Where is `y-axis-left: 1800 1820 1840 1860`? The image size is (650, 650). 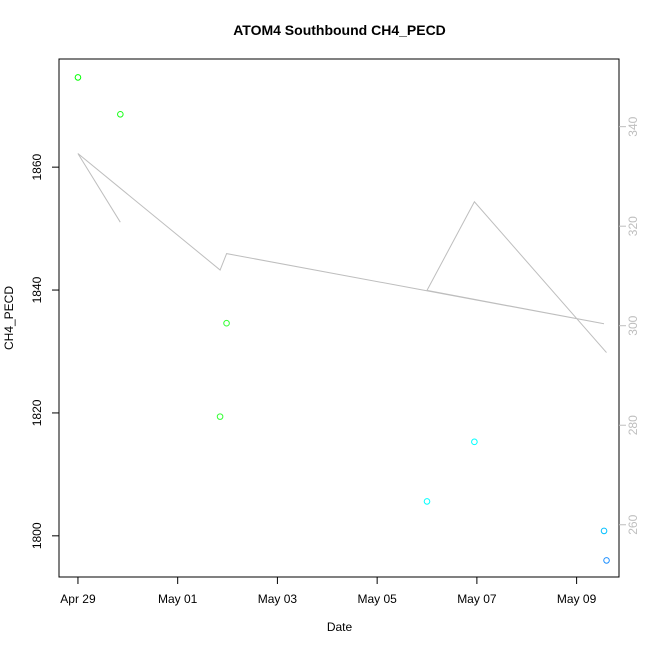
y-axis-left: 1800 1820 1840 1860 is located at coordinates (44, 351).